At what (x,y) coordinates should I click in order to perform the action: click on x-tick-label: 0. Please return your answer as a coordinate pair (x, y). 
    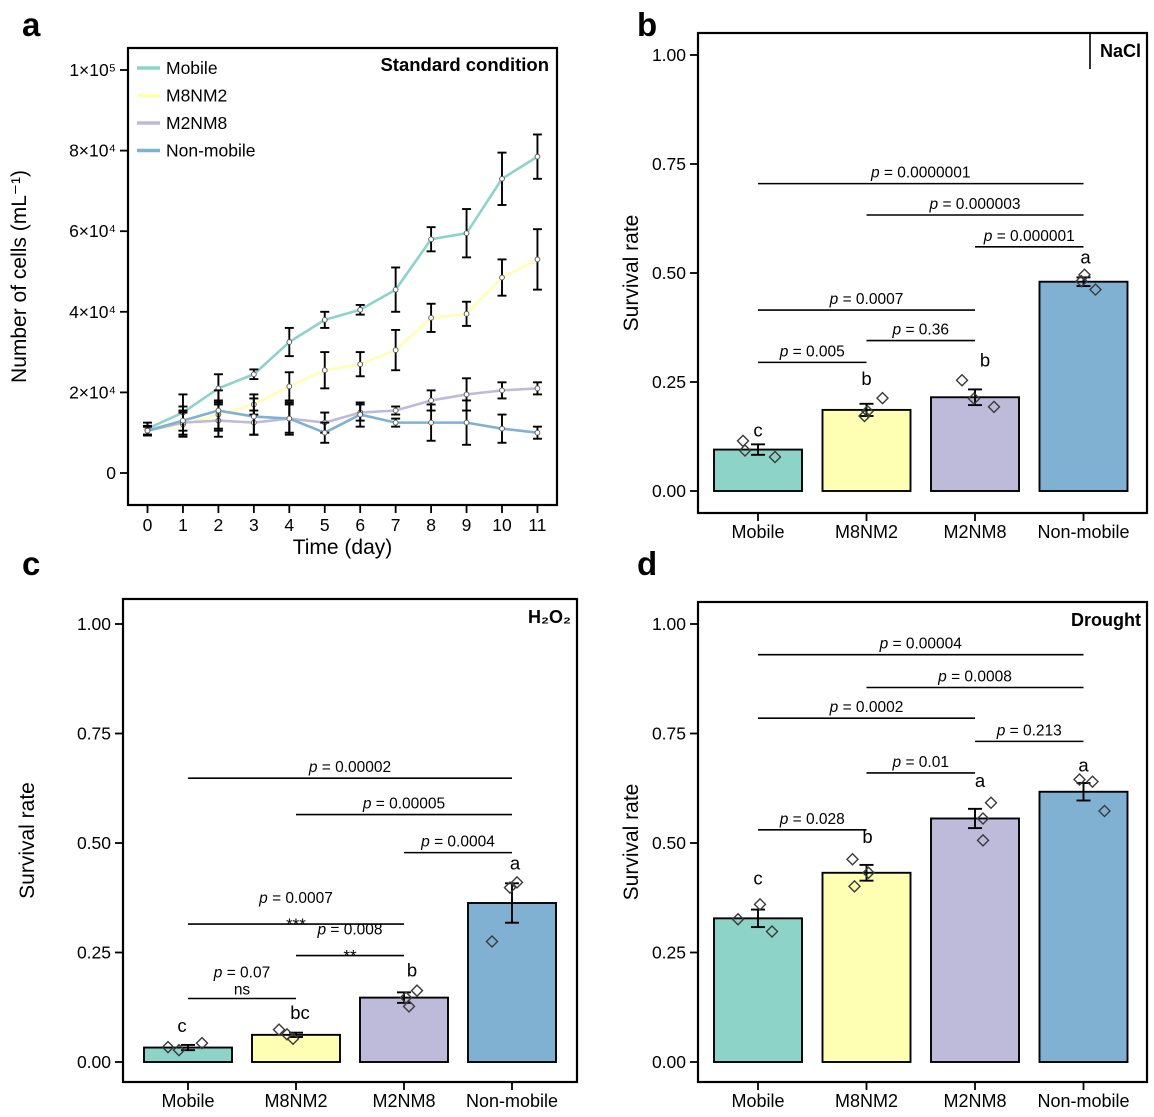
    Looking at the image, I should click on (148, 525).